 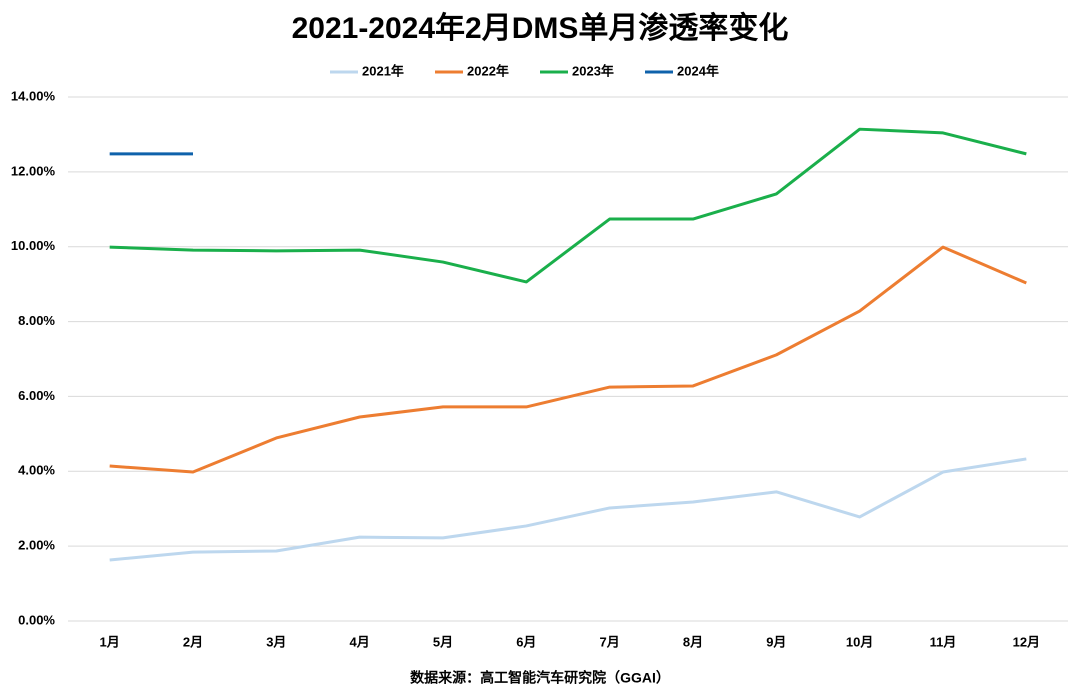 I want to click on x-tick-label: 6月, so click(x=526, y=641).